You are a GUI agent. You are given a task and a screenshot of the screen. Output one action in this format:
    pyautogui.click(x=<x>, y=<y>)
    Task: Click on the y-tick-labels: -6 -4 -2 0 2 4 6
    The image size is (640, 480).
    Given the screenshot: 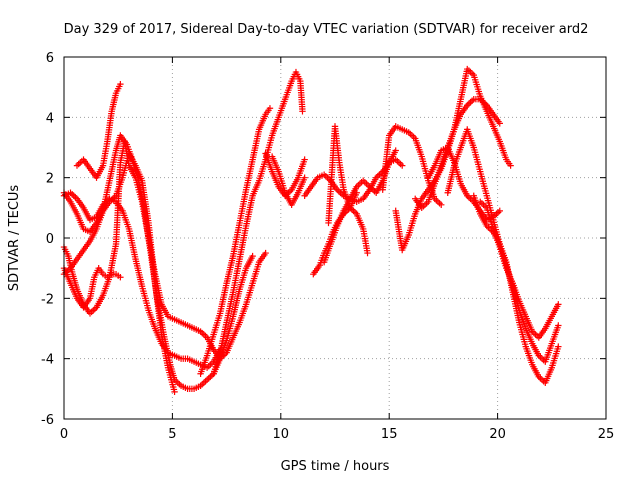 What is the action you would take?
    pyautogui.click(x=47, y=239)
    